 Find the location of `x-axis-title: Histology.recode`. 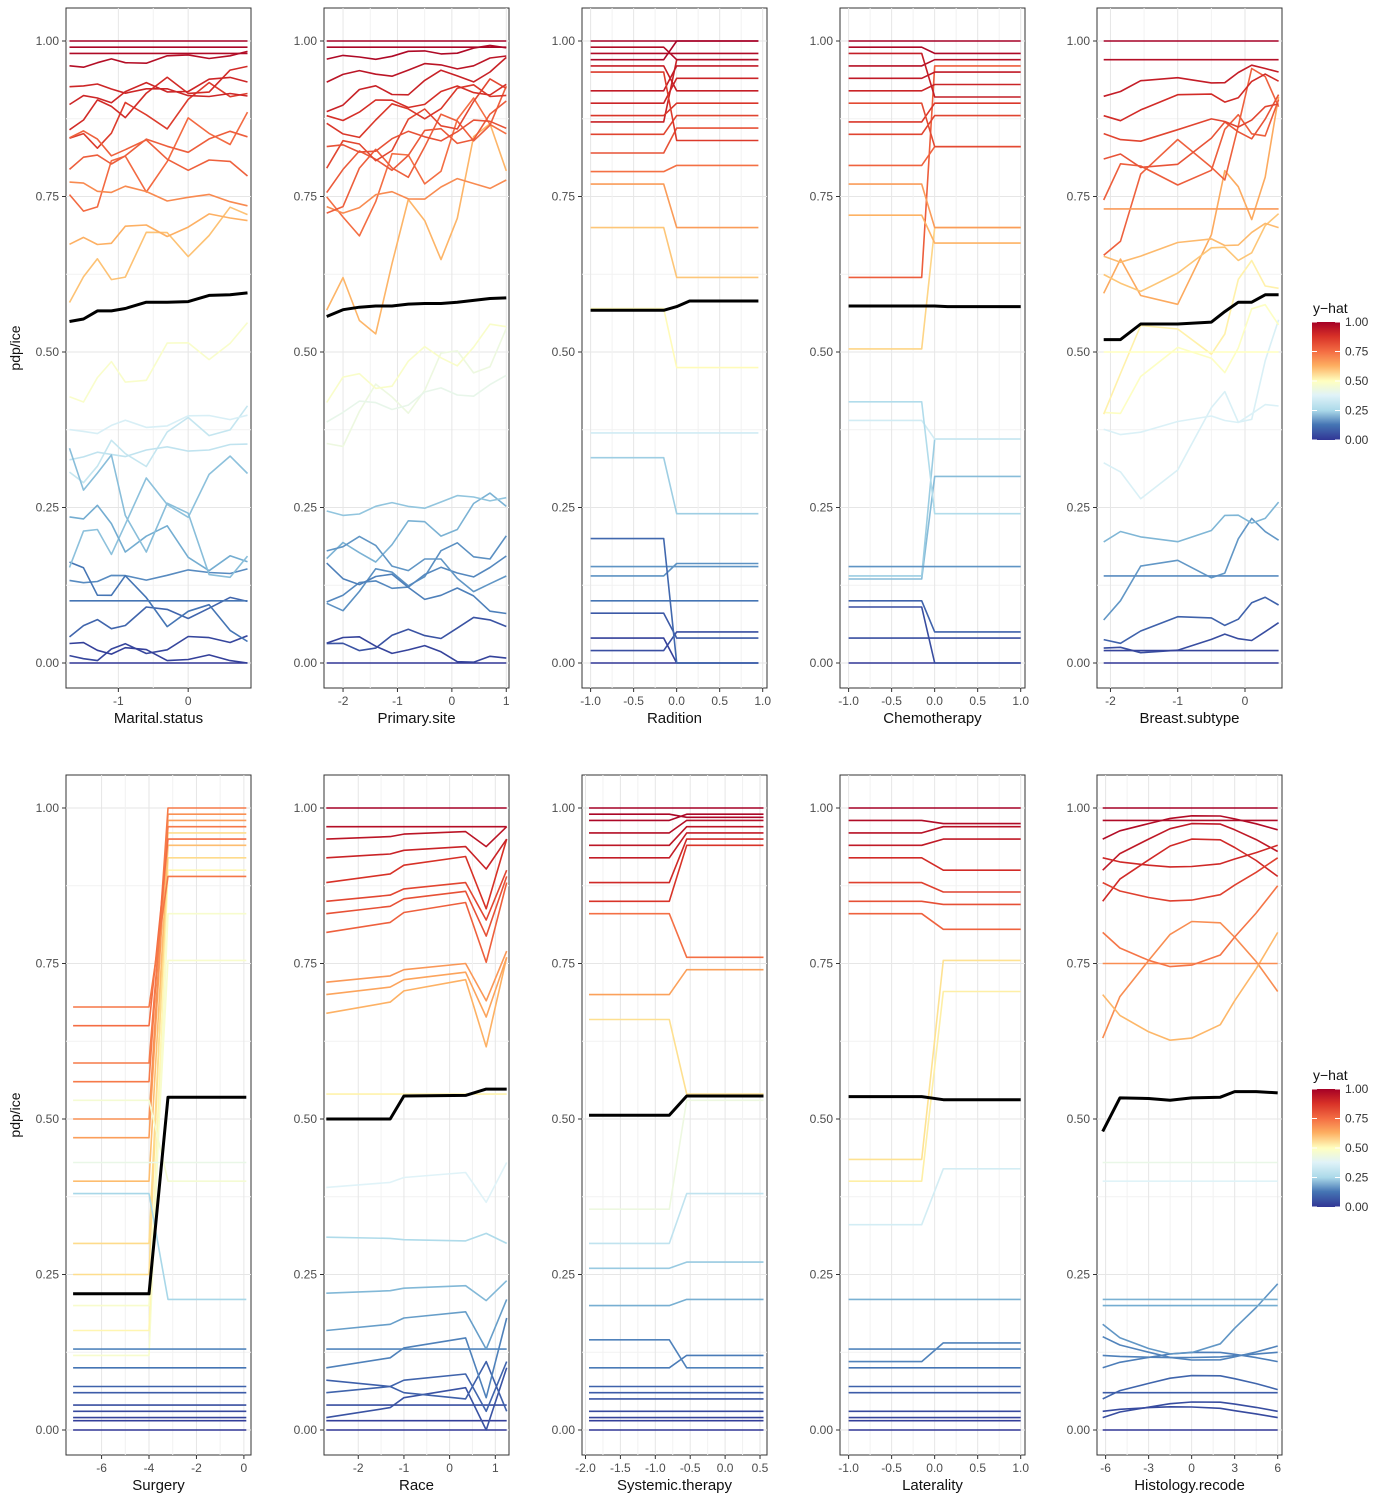

x-axis-title: Histology.recode is located at coordinates (1189, 1485).